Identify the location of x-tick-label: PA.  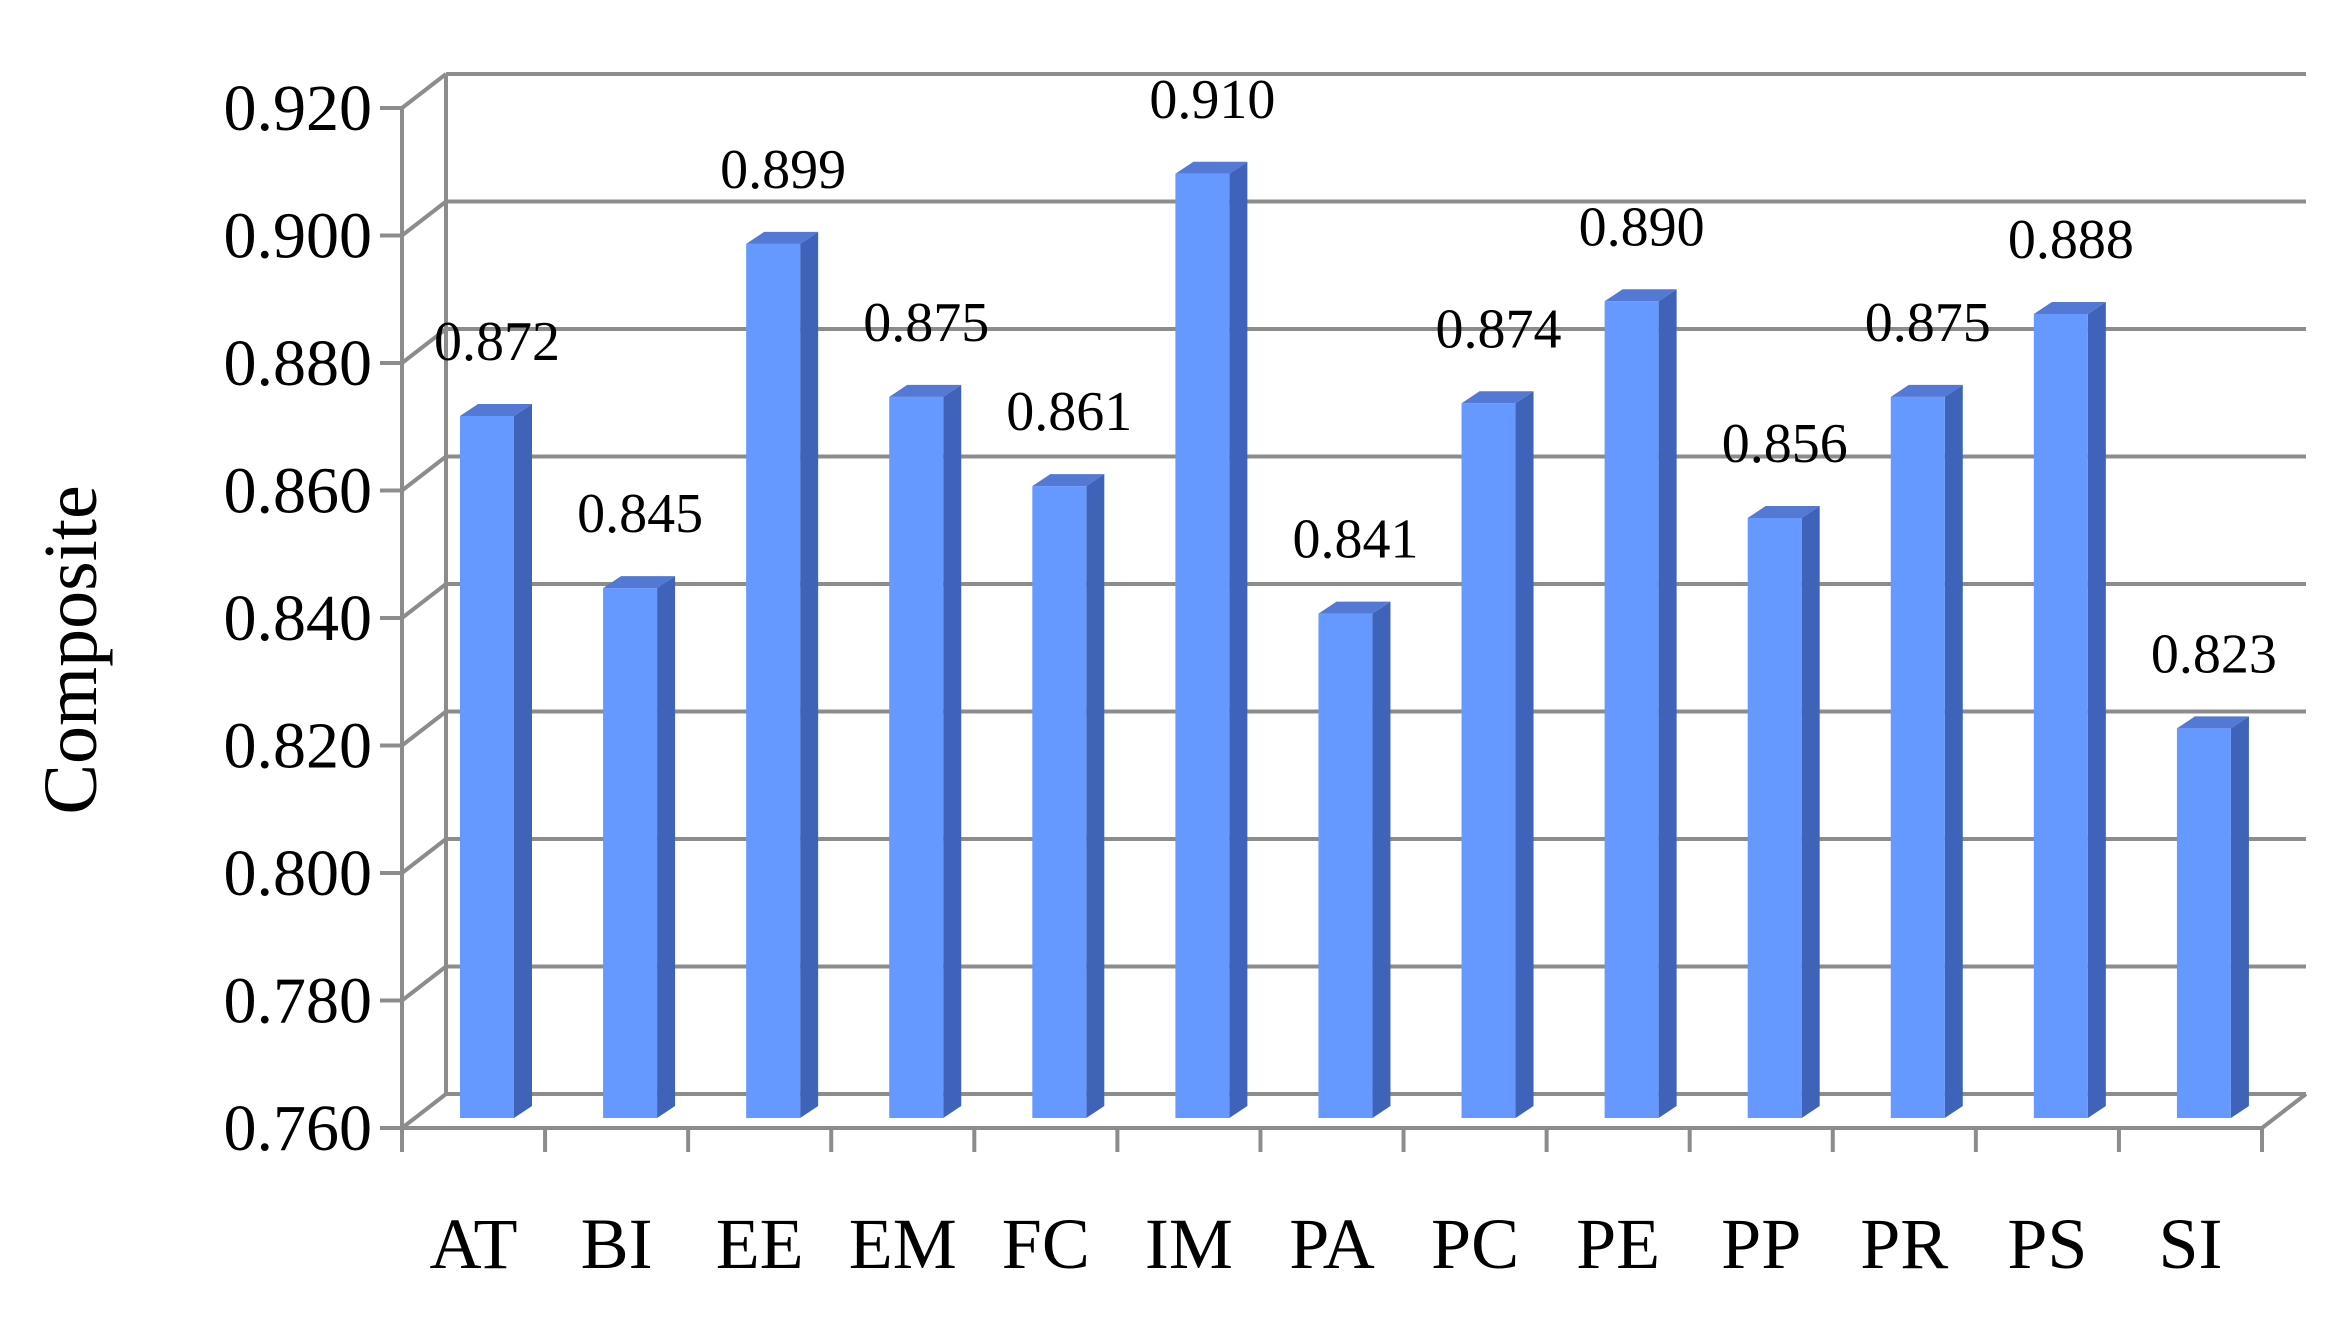
(1331, 1244).